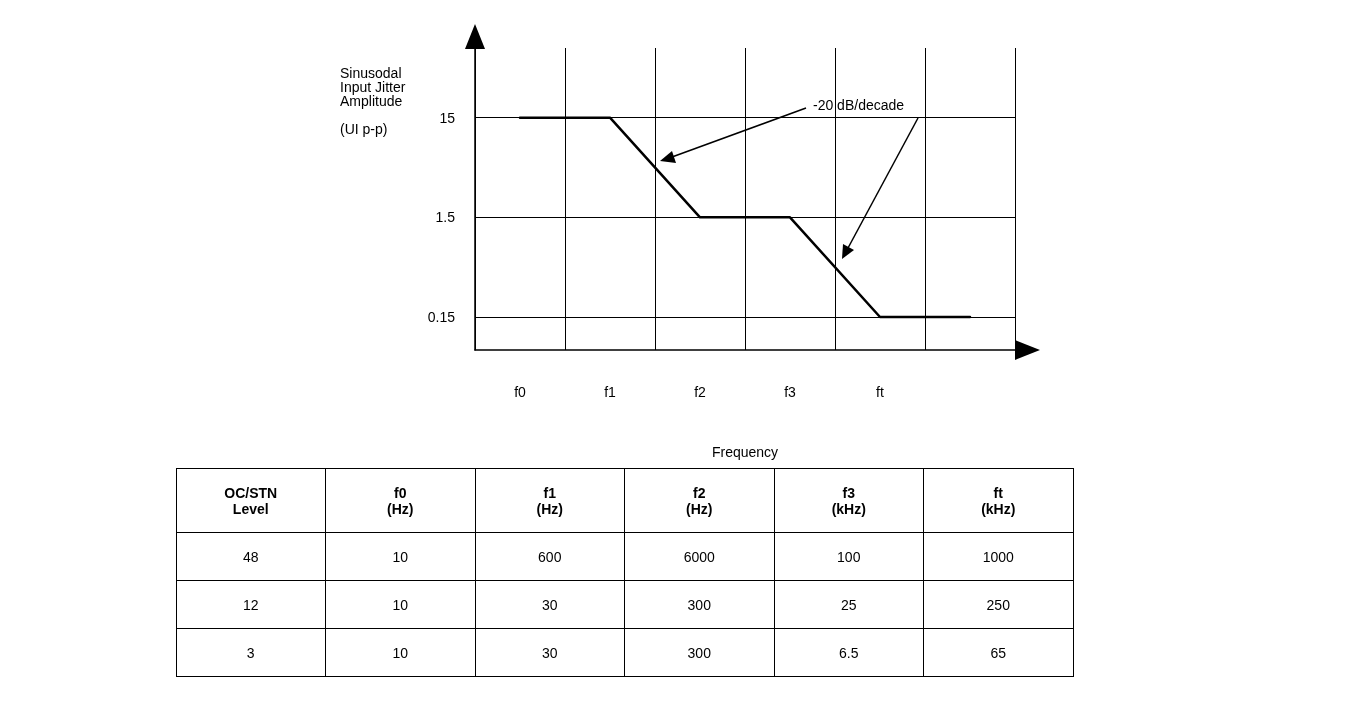  Describe the element at coordinates (849, 556) in the screenshot. I see `text: 100` at that location.